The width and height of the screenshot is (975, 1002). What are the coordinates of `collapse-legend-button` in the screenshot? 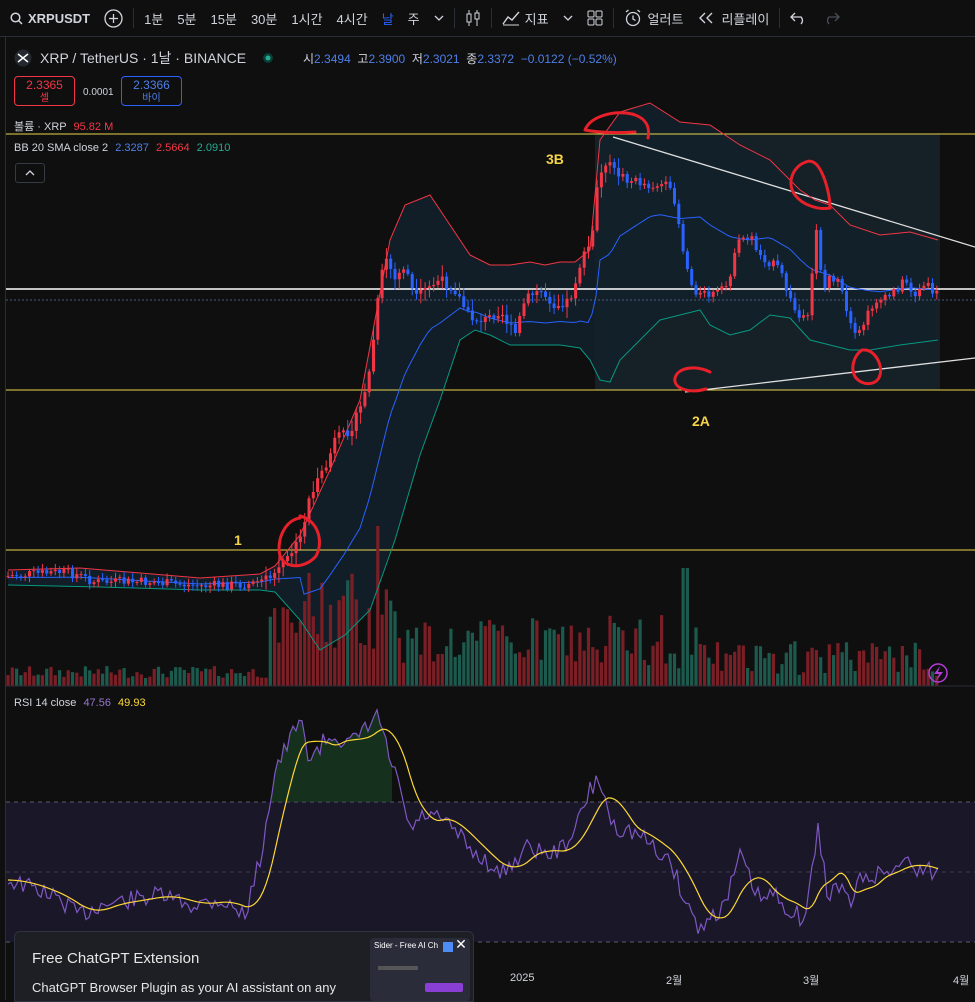 It's located at (30, 173).